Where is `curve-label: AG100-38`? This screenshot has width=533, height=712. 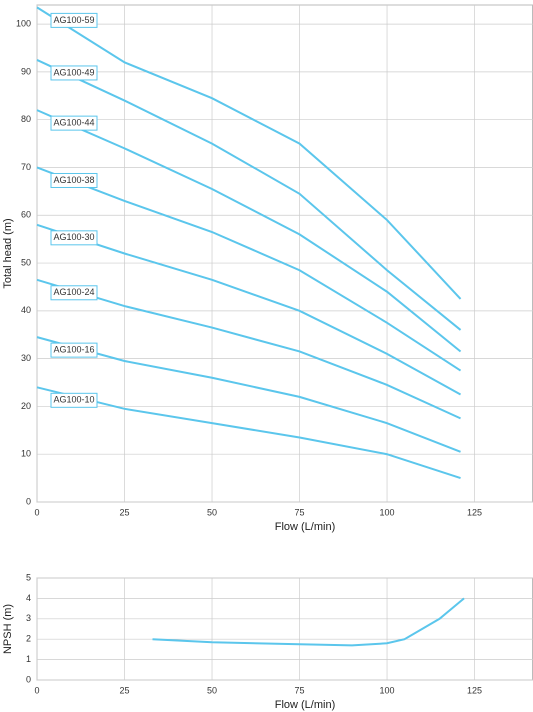
curve-label: AG100-38 is located at coordinates (73, 180).